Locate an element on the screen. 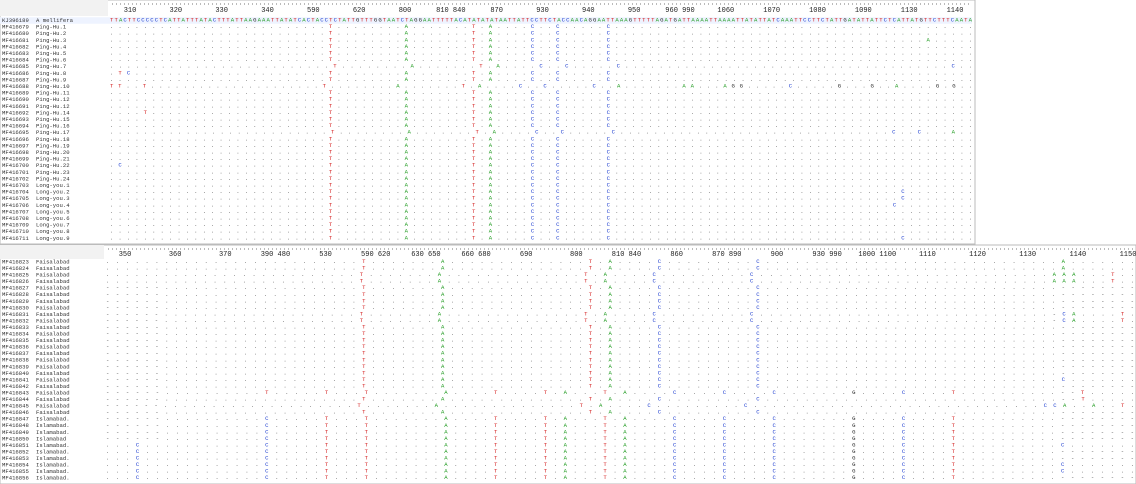 This screenshot has width=1136, height=484. ruler-label: 320 is located at coordinates (176, 11).